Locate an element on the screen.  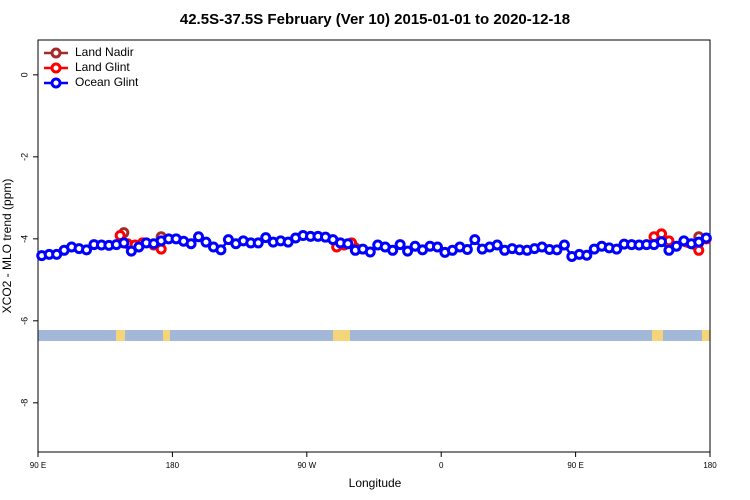
x-axis-label: Longitude is located at coordinates (375, 483).